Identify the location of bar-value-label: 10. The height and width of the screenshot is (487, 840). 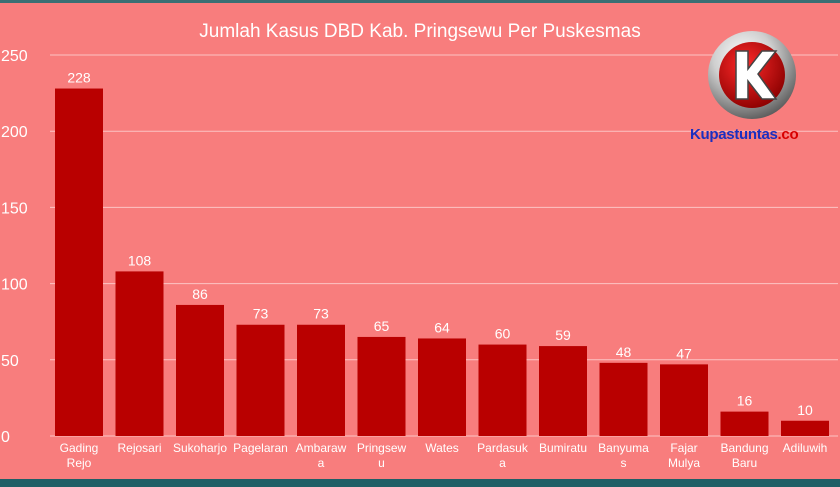
(805, 410).